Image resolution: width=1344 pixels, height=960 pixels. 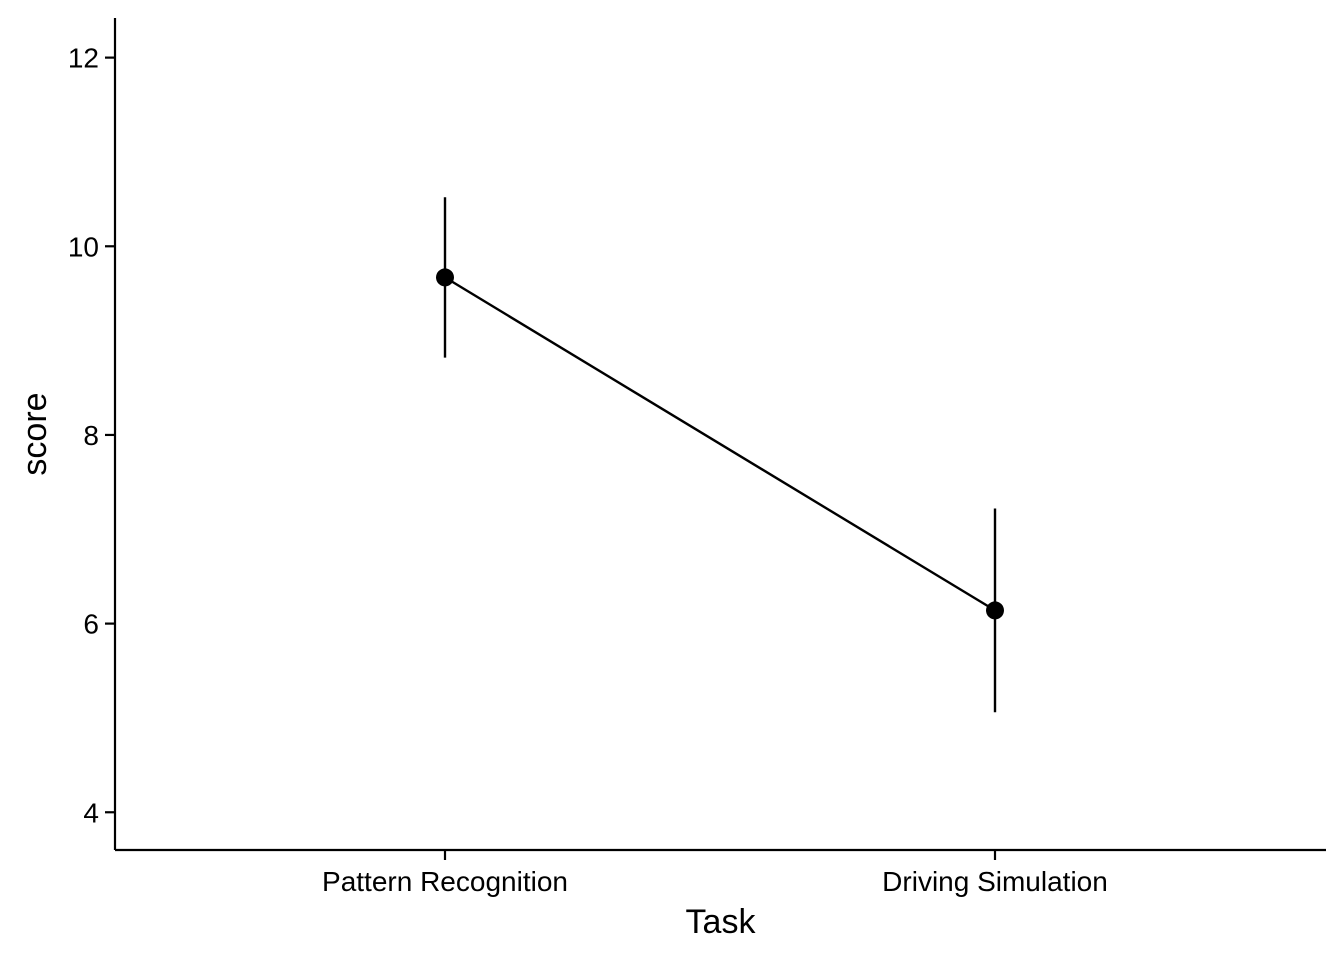 I want to click on y-axis-ticks: 4 6 8 10 12, so click(x=91, y=435).